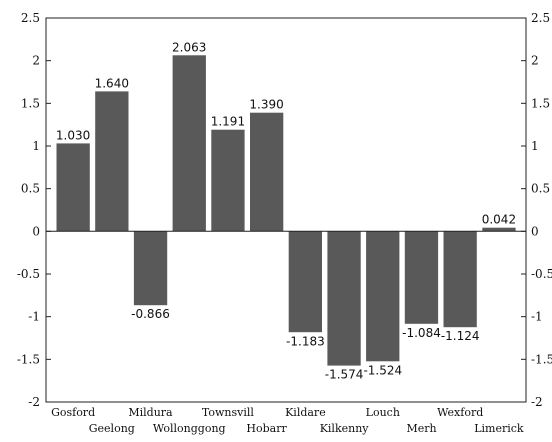 Image resolution: width=552 pixels, height=442 pixels. Describe the element at coordinates (189, 47) in the screenshot. I see `value-label-wollonggong: 2.063` at that location.